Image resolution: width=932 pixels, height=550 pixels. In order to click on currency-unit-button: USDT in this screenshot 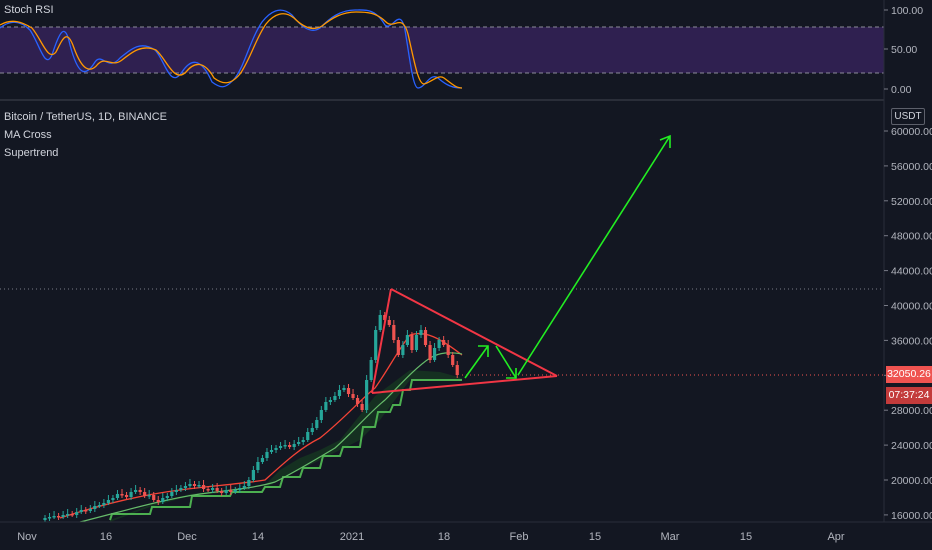, I will do `click(908, 116)`.